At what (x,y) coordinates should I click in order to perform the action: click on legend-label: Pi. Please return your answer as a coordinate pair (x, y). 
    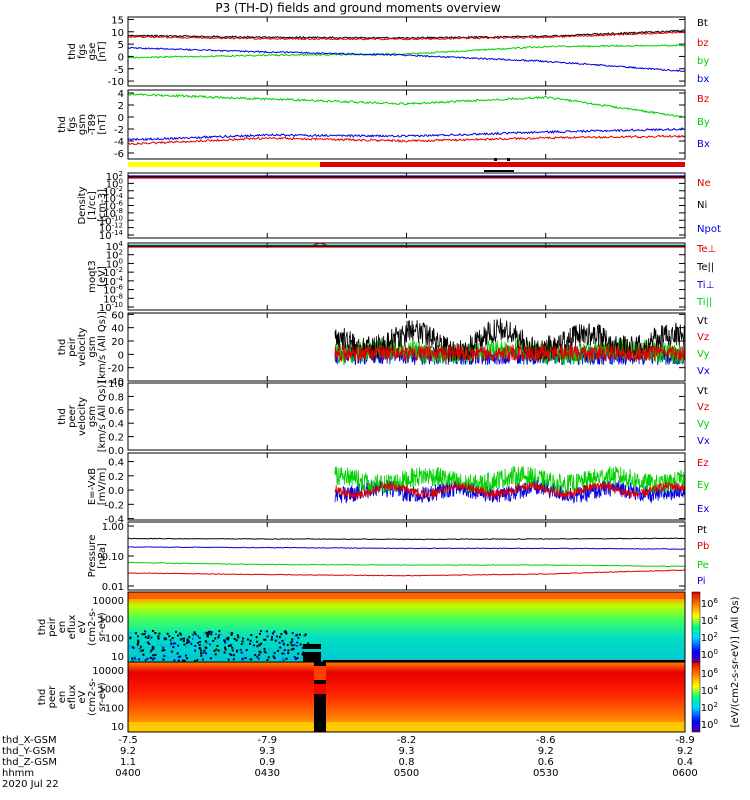
    Looking at the image, I should click on (701, 581).